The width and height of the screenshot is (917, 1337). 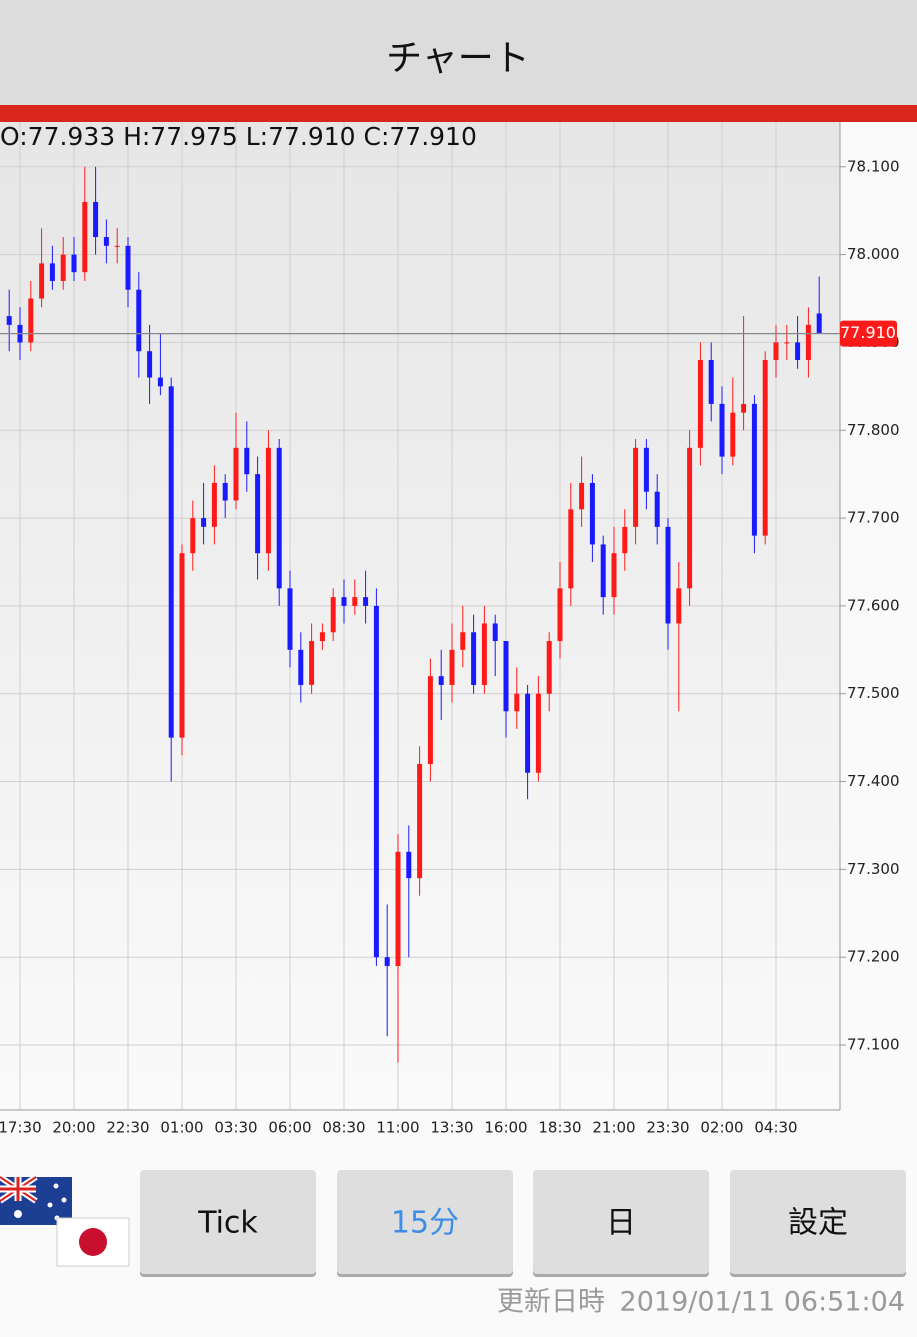 I want to click on last-price-label: 77.910, so click(x=868, y=332).